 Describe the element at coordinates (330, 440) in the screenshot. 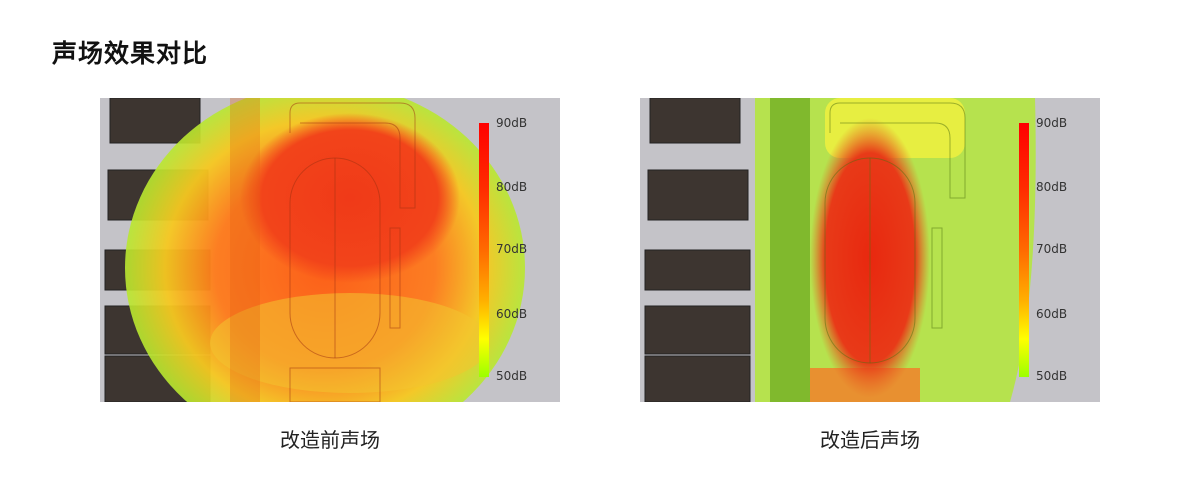

I see `caption-before: 改造前声场` at that location.